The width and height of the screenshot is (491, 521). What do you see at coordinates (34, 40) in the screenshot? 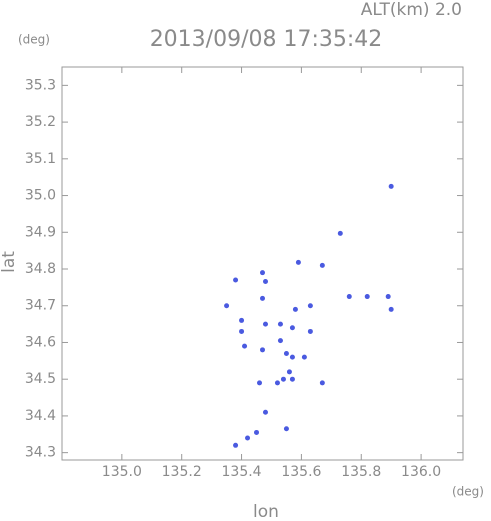
I see `y-unit: (deg)` at bounding box center [34, 40].